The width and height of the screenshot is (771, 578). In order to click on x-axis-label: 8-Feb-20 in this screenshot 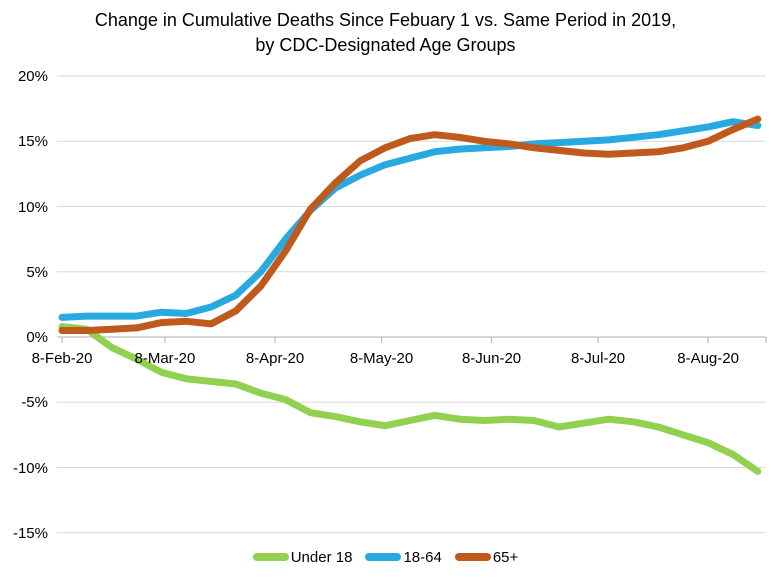, I will do `click(62, 358)`.